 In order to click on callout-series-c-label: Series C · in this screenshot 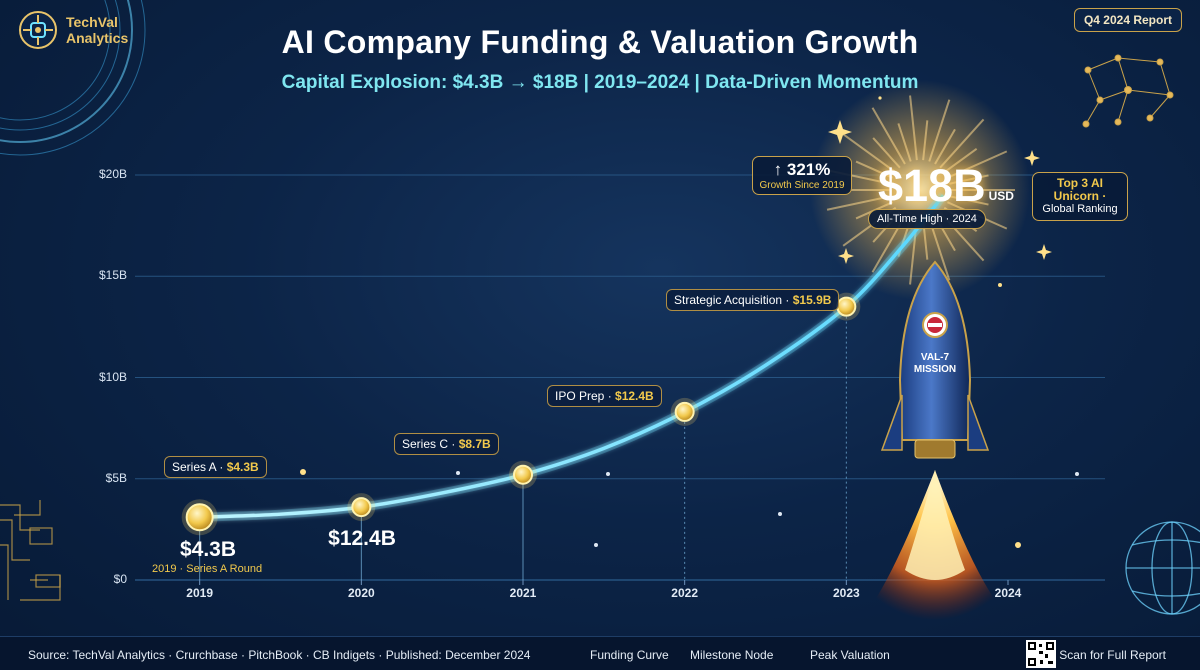, I will do `click(430, 444)`.